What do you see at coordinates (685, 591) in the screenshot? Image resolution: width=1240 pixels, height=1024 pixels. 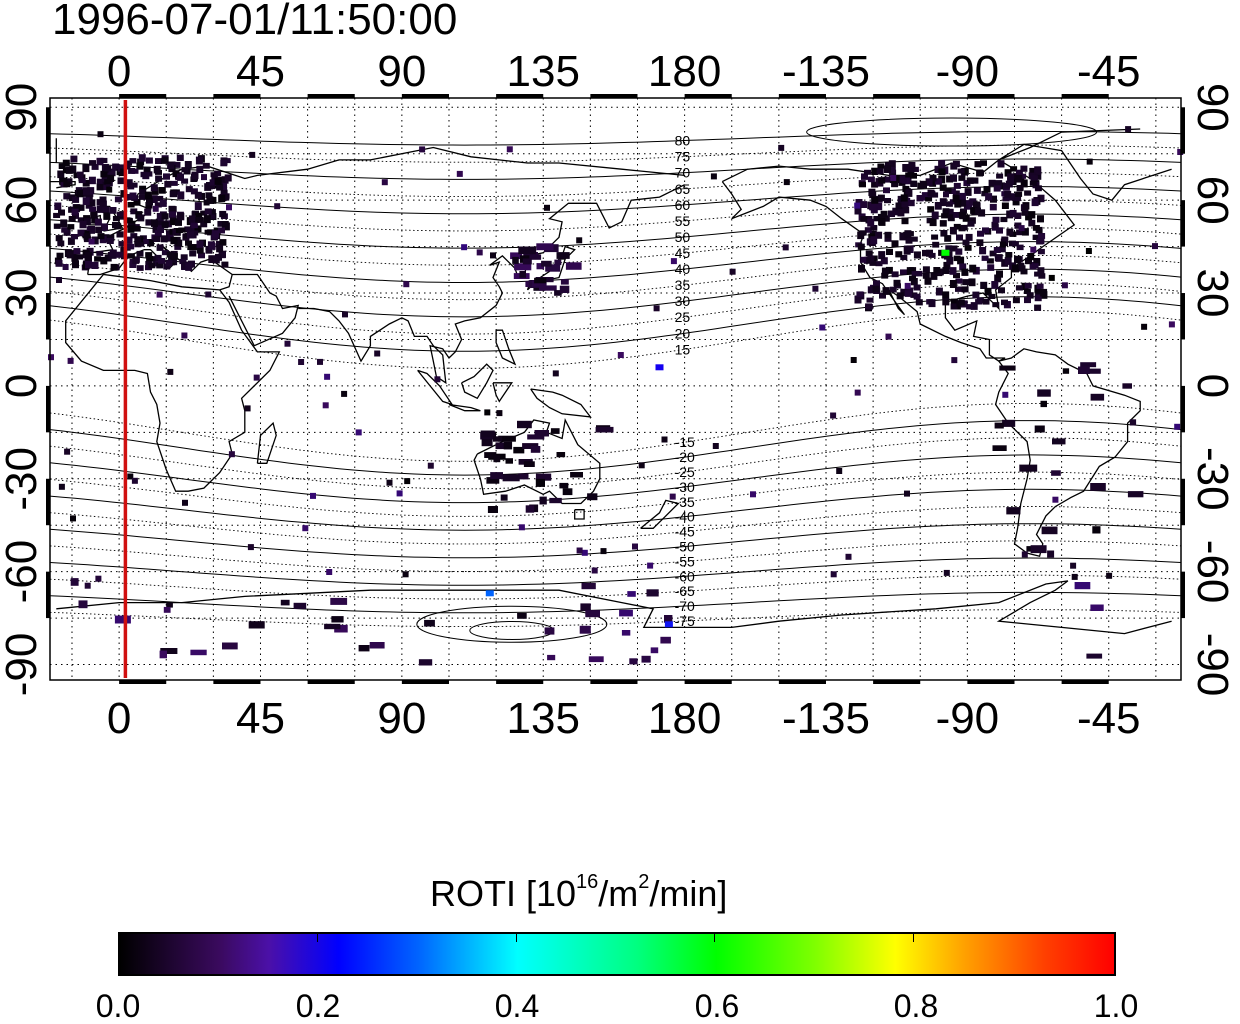 I see `mlat-label: -65` at bounding box center [685, 591].